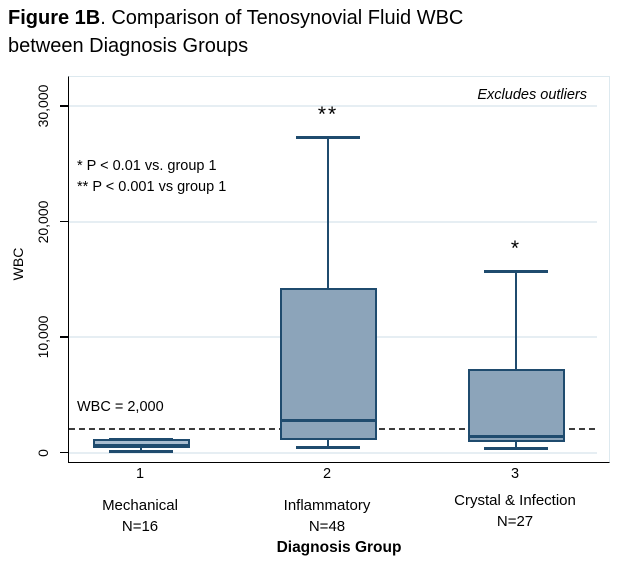 This screenshot has width=617, height=572. Describe the element at coordinates (43, 337) in the screenshot. I see `y-tick-label: 10,000` at that location.